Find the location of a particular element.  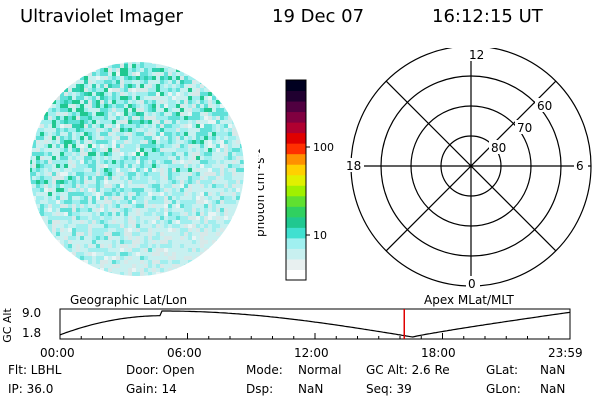

mode-label: Mode: is located at coordinates (264, 370).